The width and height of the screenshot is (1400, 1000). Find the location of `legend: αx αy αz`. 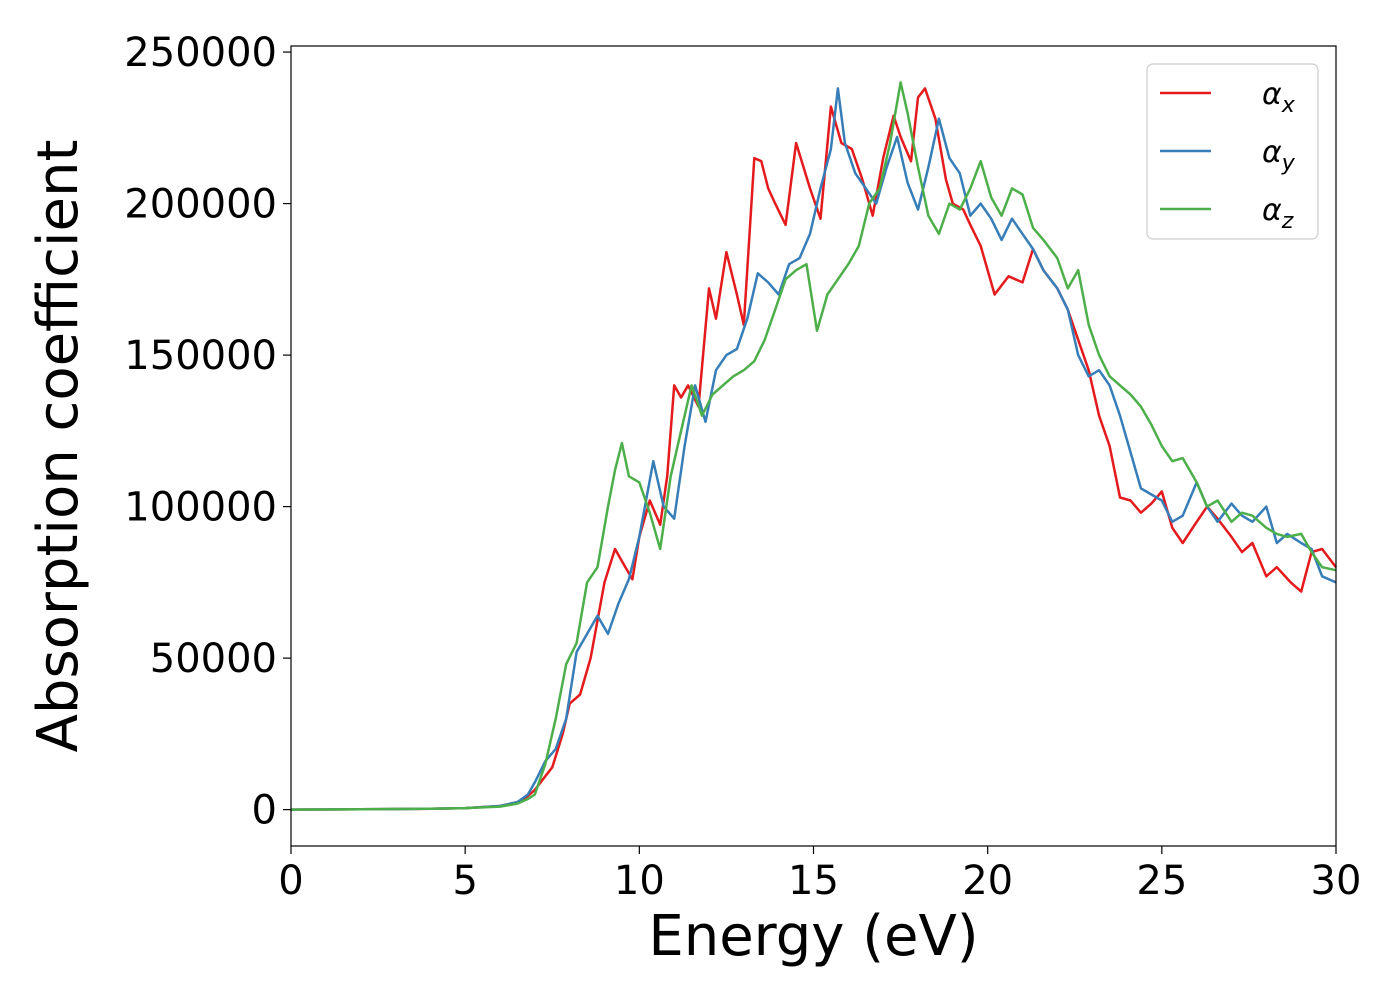

legend: αx αy αz is located at coordinates (1232, 151).